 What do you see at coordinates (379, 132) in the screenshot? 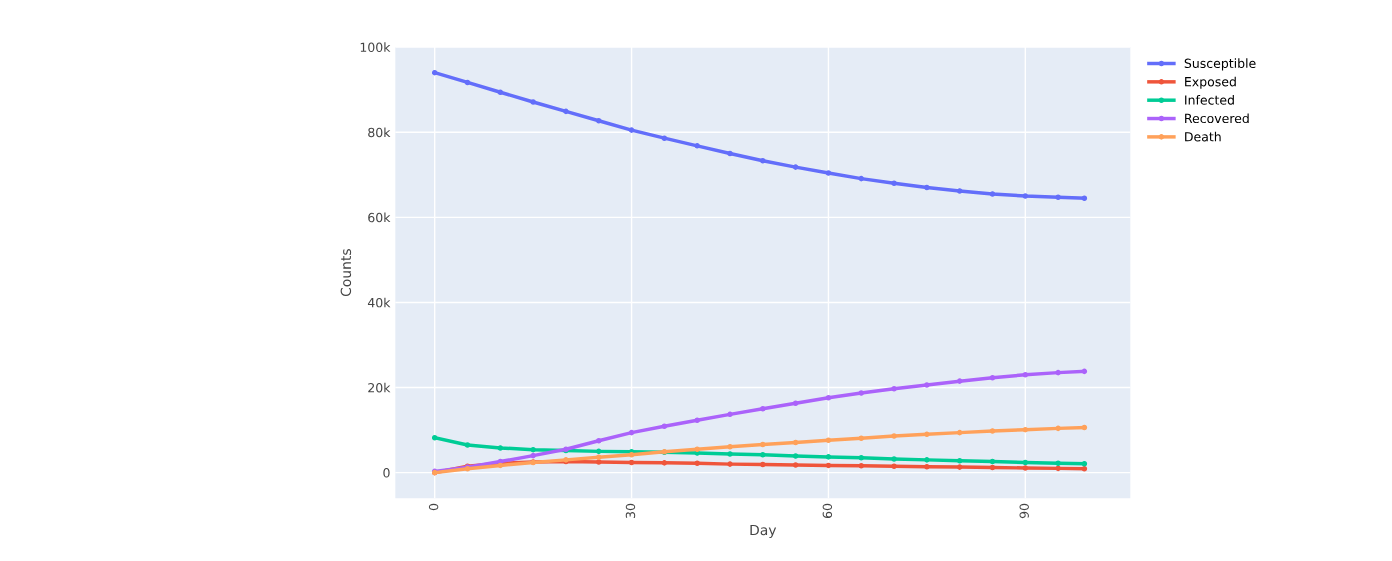
I see `y-tick-label: 80k` at bounding box center [379, 132].